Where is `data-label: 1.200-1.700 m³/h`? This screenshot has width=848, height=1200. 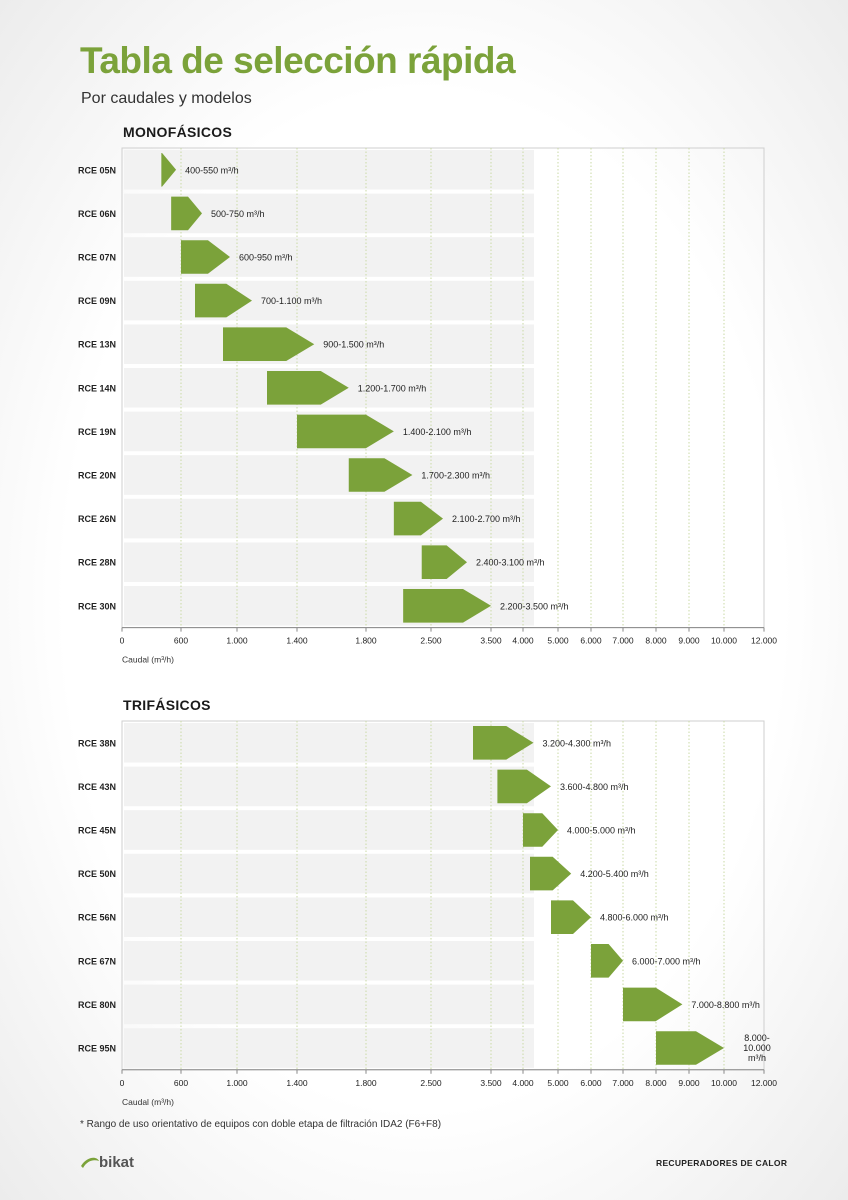
data-label: 1.200-1.700 m³/h is located at coordinates (392, 388).